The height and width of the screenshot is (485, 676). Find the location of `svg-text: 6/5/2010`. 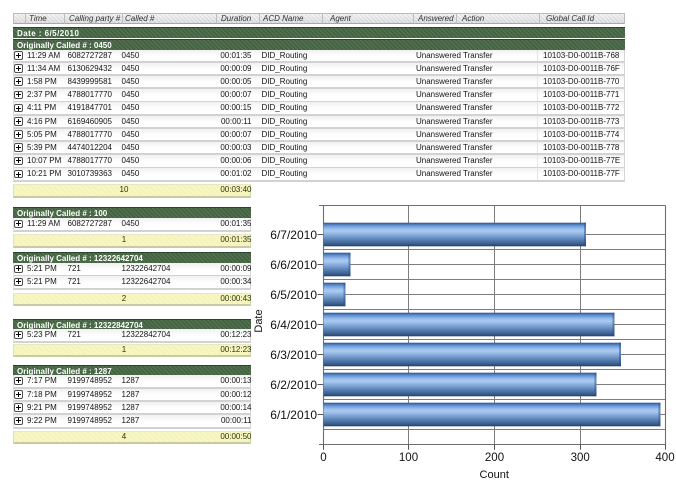

svg-text: 6/5/2010 is located at coordinates (293, 295).